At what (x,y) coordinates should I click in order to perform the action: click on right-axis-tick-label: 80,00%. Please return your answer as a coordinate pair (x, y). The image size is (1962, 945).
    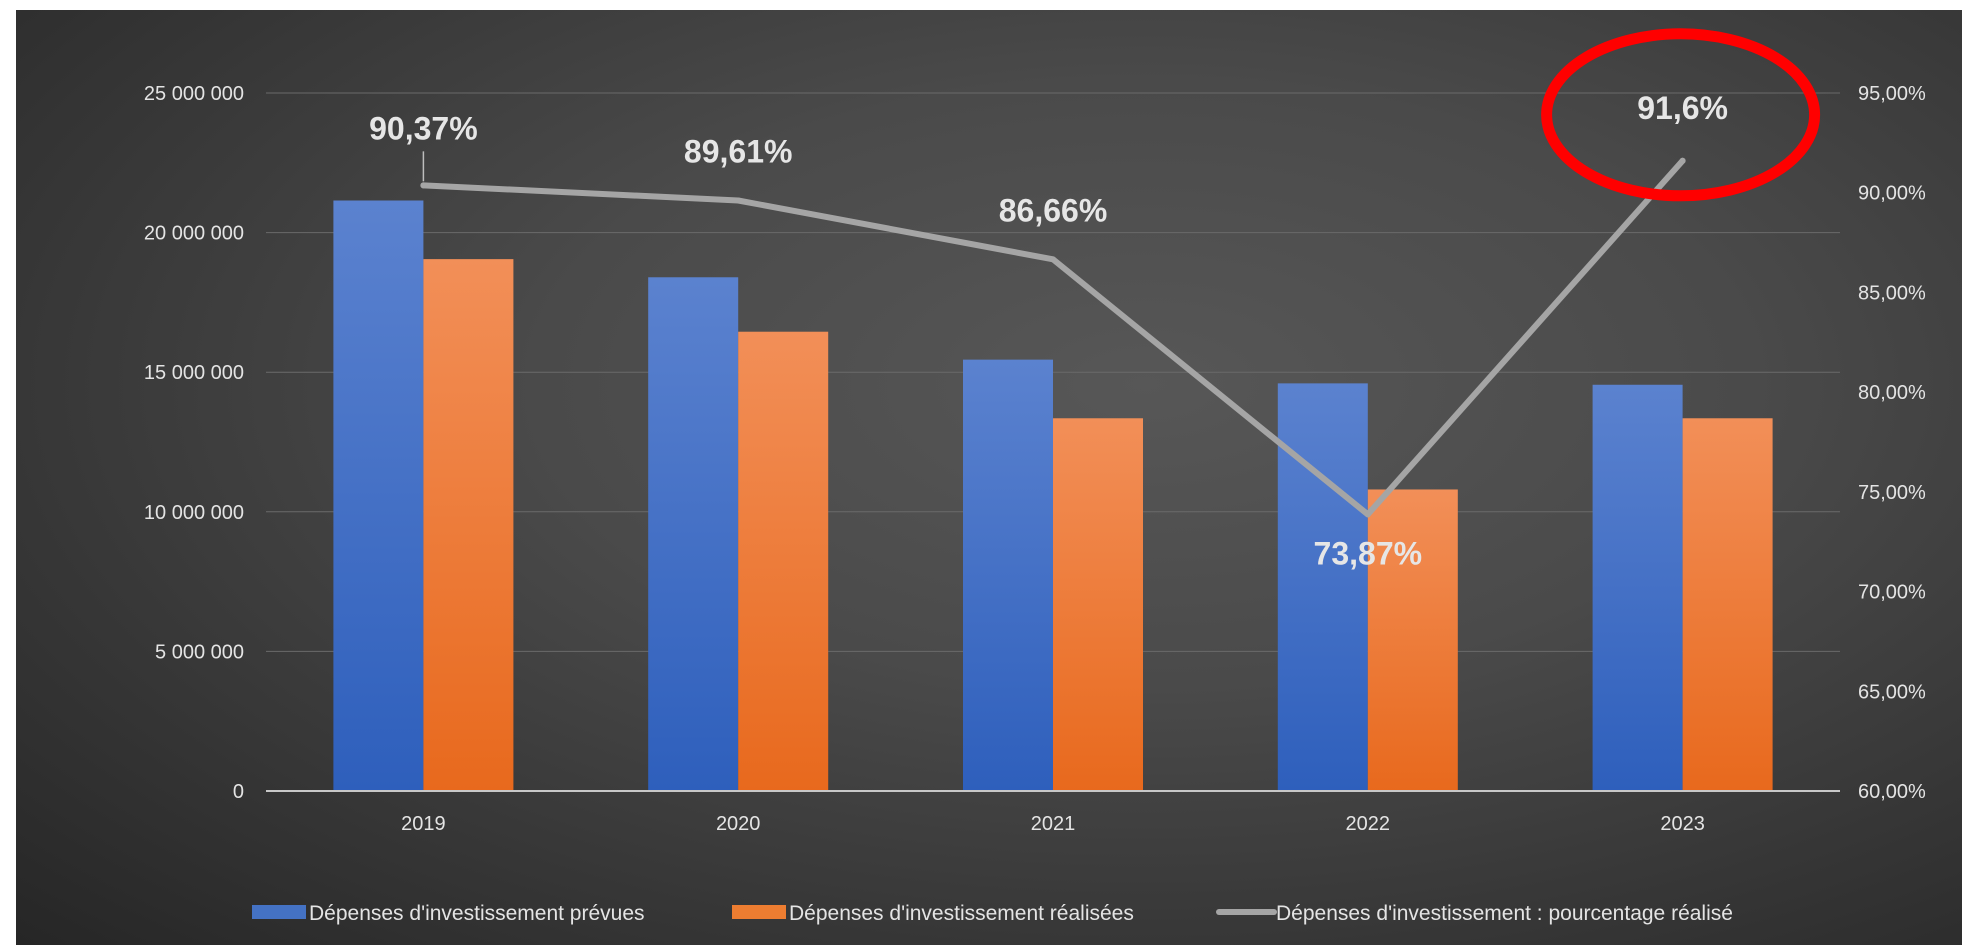
    Looking at the image, I should click on (1892, 393).